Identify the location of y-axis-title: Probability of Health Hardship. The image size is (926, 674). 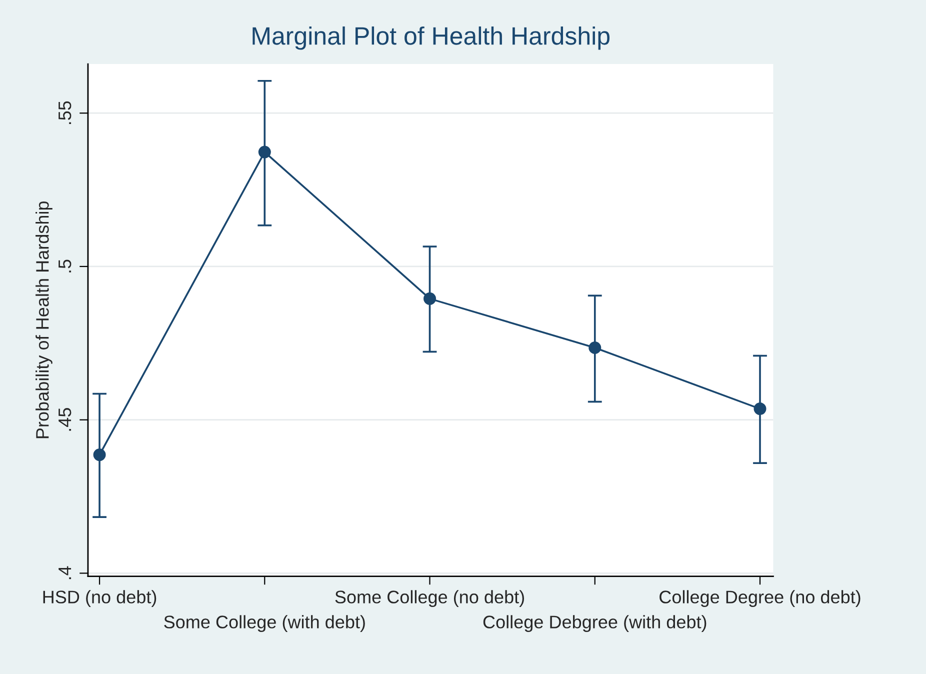
(44, 319).